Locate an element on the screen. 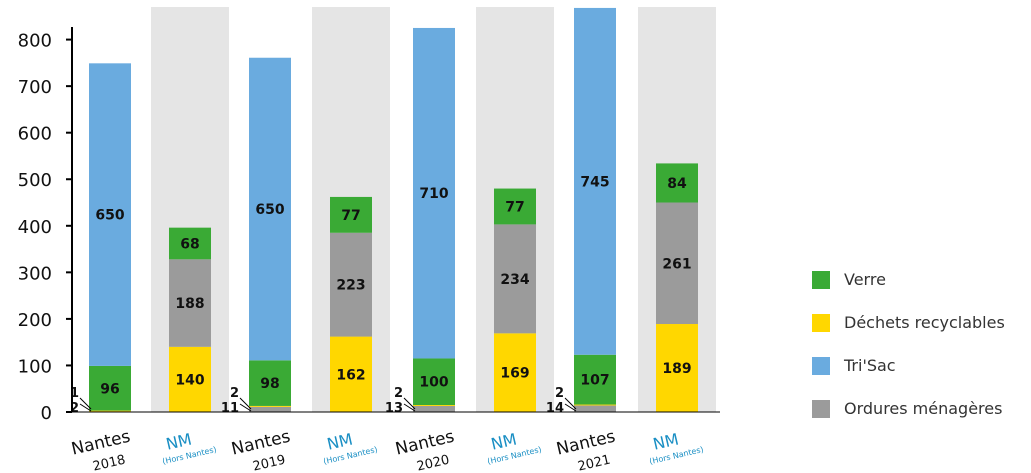  legend-swatch-dechets-recyclables is located at coordinates (821, 322).